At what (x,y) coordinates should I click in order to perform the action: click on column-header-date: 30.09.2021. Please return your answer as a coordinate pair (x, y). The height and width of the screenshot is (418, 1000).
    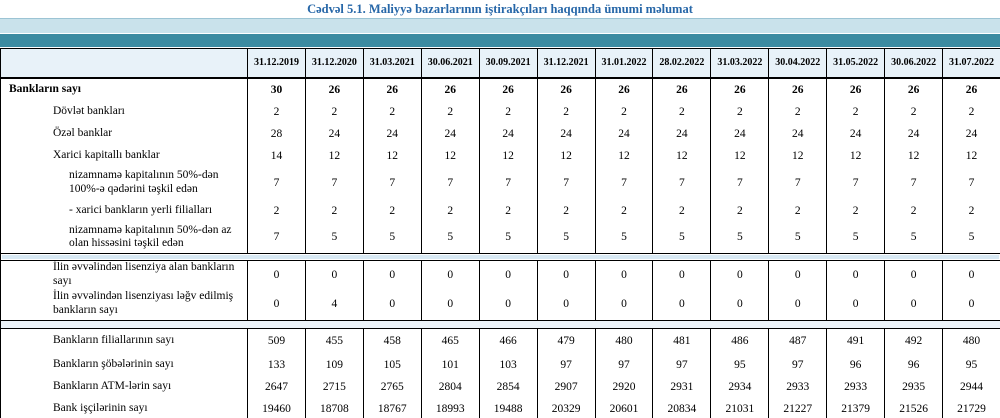
    Looking at the image, I should click on (508, 63).